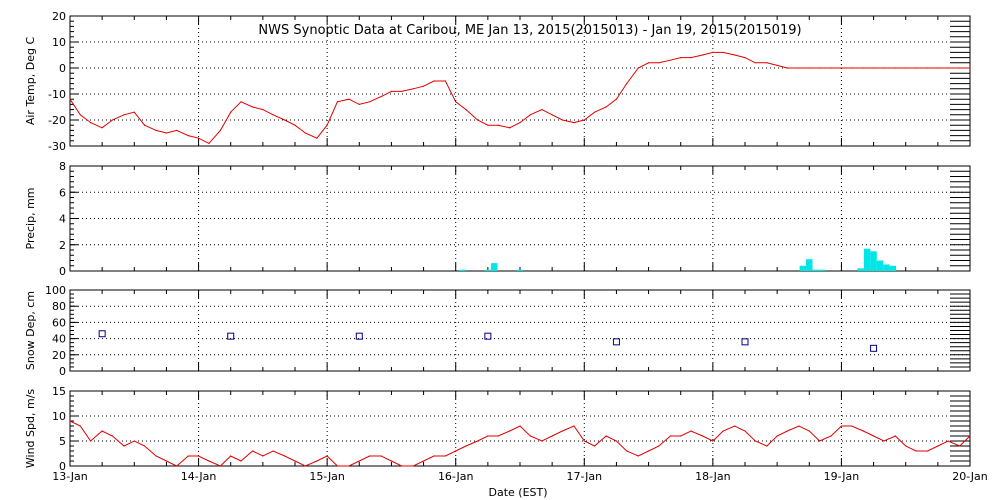  Describe the element at coordinates (62, 166) in the screenshot. I see `y-tick-label: 8` at that location.